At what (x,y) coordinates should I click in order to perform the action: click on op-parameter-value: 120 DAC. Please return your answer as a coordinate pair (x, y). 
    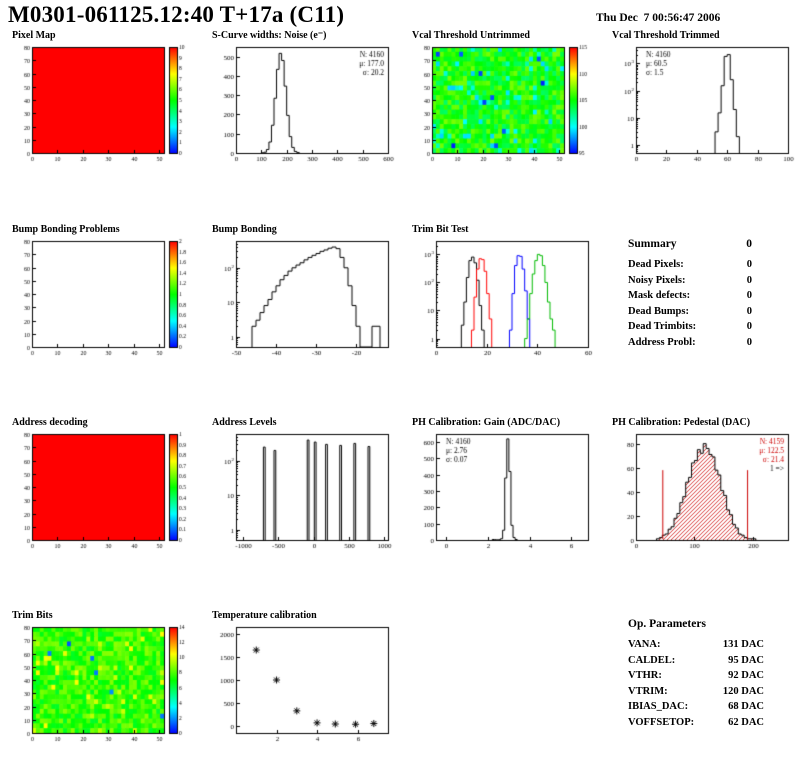
    Looking at the image, I should click on (743, 691).